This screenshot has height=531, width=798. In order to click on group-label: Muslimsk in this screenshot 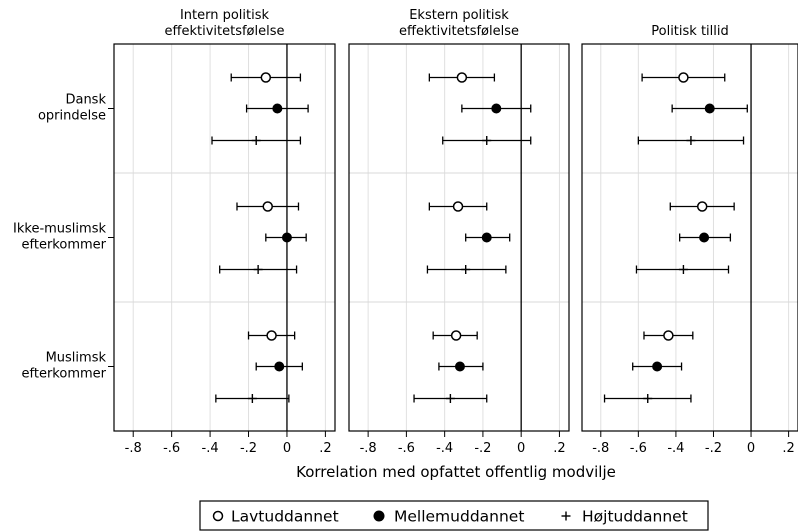, I will do `click(76, 358)`.